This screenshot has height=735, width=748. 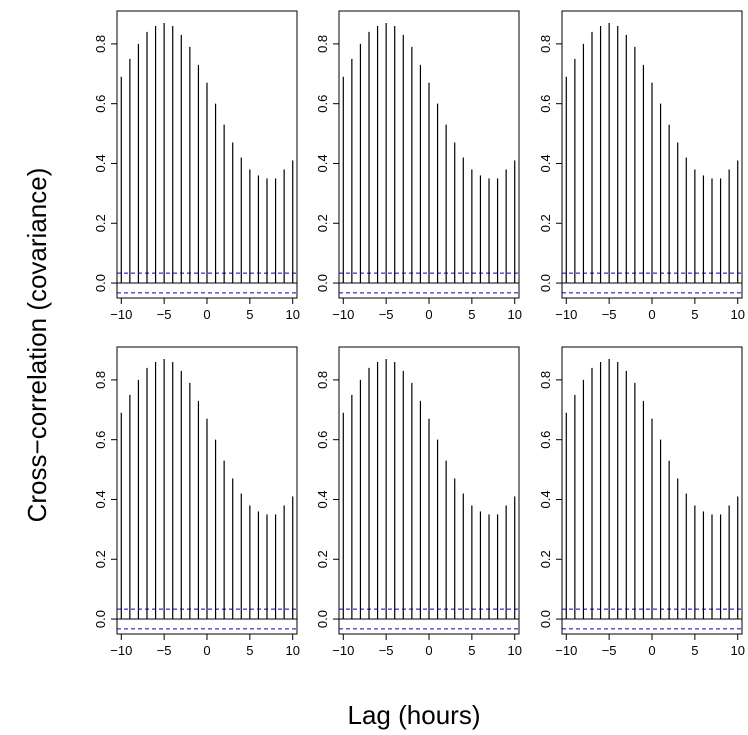 I want to click on x-axis-title: Lag (hours), so click(x=414, y=715).